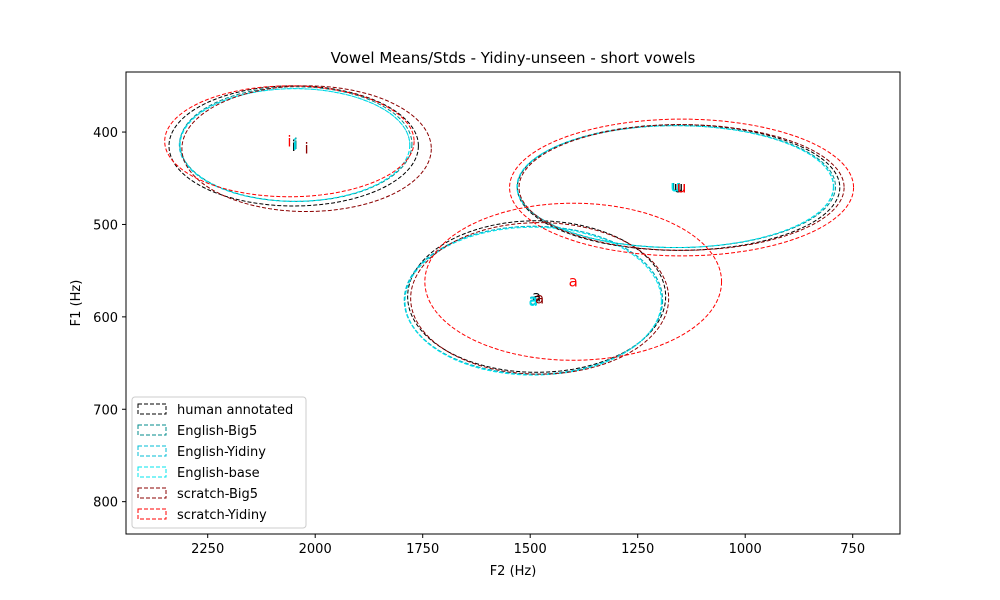 This screenshot has height=600, width=1000. Describe the element at coordinates (513, 571) in the screenshot. I see `x-axis-title: F2 (Hz)` at that location.